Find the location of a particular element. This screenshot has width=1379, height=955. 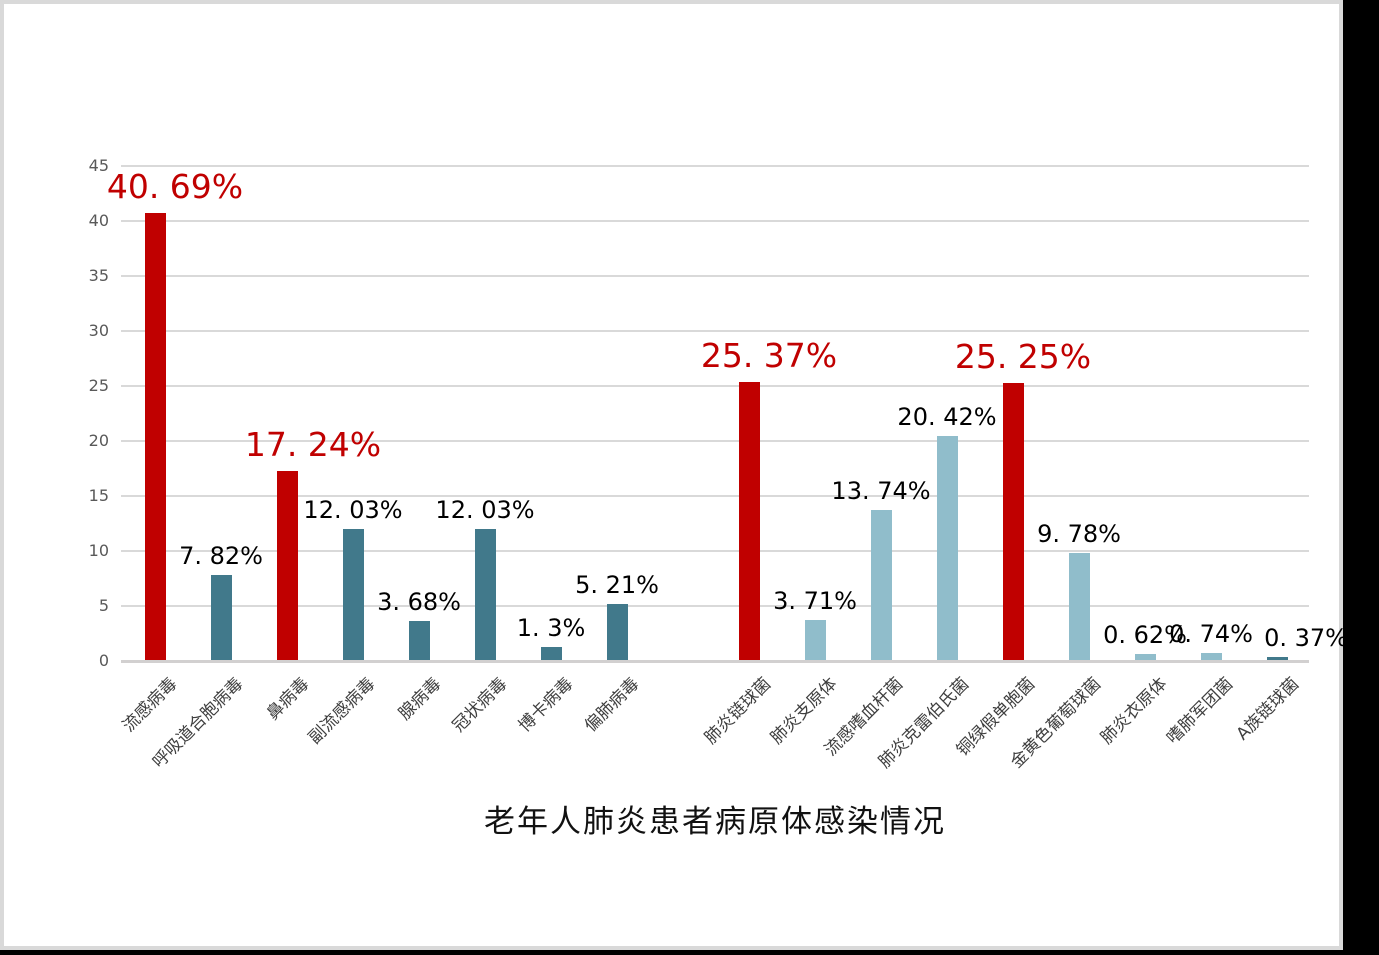

y-tick-label: 15 is located at coordinates (98, 495).